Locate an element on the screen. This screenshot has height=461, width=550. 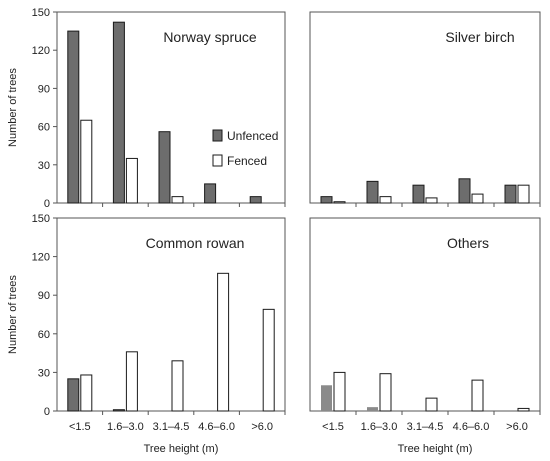
panel-title: Others is located at coordinates (468, 243).